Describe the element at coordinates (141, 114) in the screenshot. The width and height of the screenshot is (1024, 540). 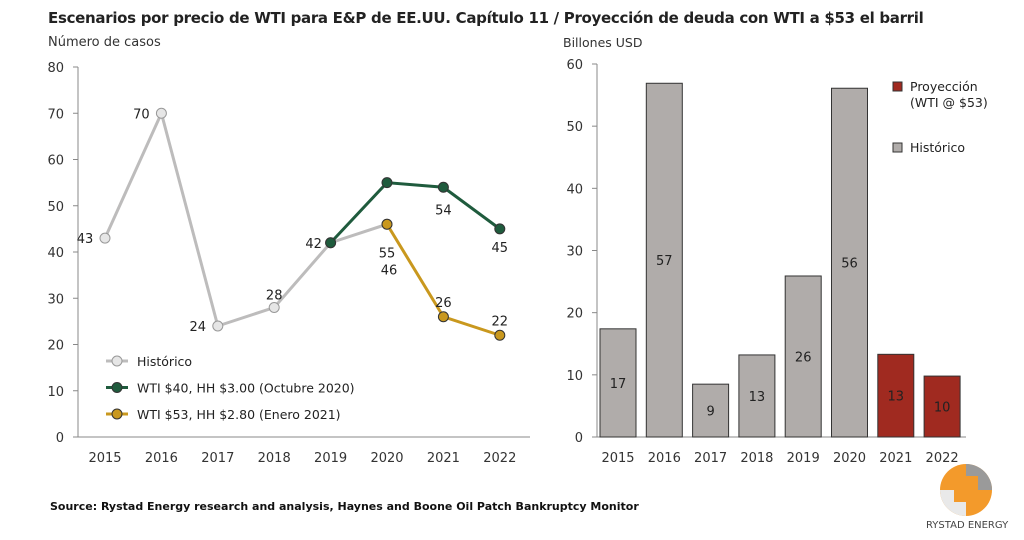
I see `data-label: 70` at that location.